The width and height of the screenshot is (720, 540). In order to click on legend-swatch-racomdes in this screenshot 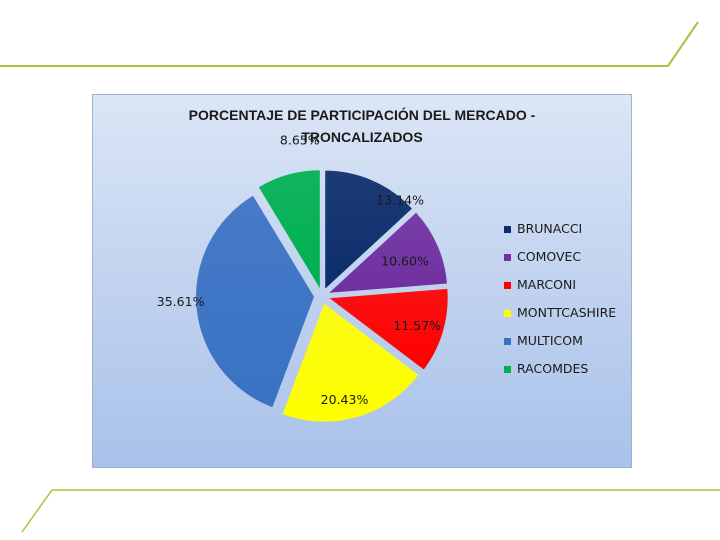, I will do `click(507, 369)`.